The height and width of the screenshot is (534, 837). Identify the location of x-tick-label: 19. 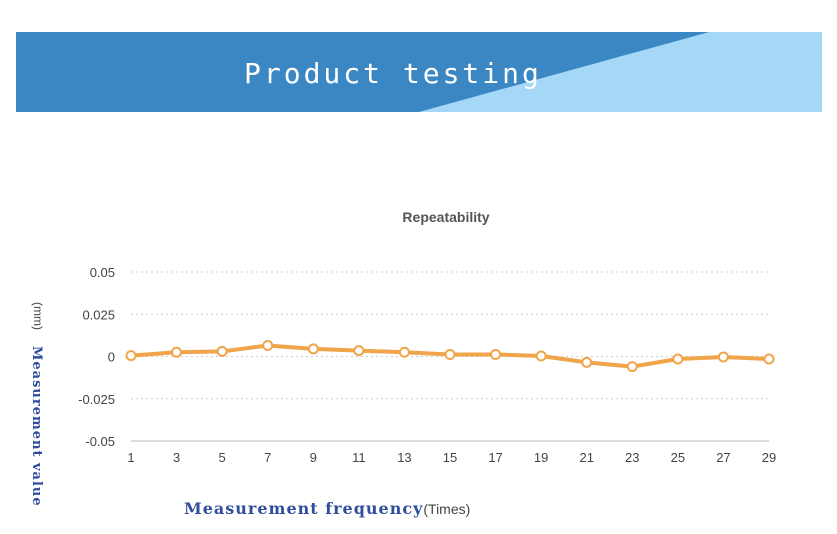
(541, 457).